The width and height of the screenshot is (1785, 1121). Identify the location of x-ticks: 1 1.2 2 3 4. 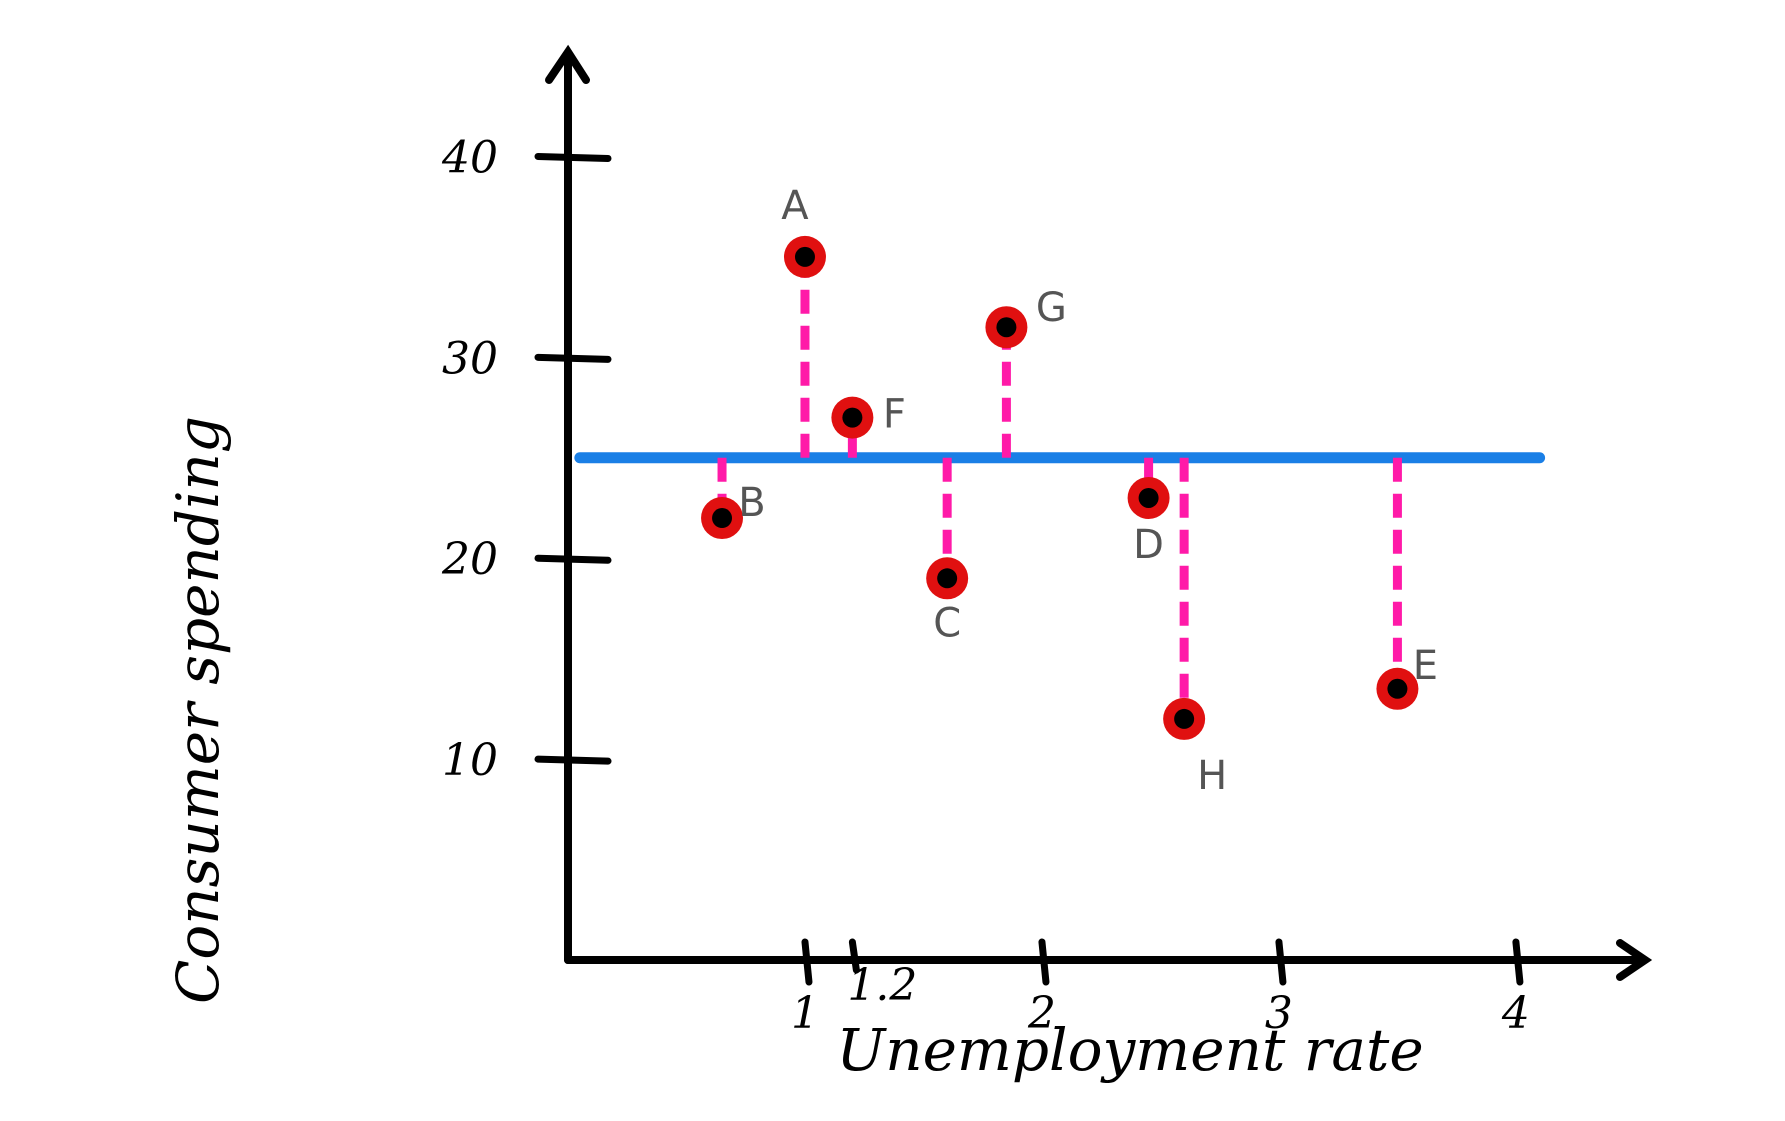
(1160, 988).